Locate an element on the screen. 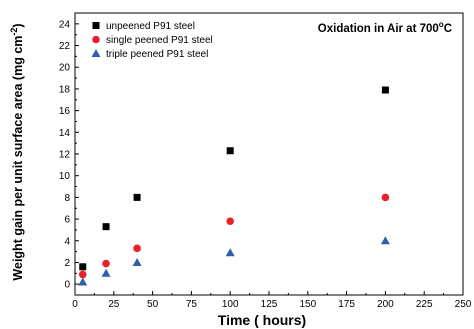 The image size is (474, 329). x-tick-label: 200 is located at coordinates (385, 304).